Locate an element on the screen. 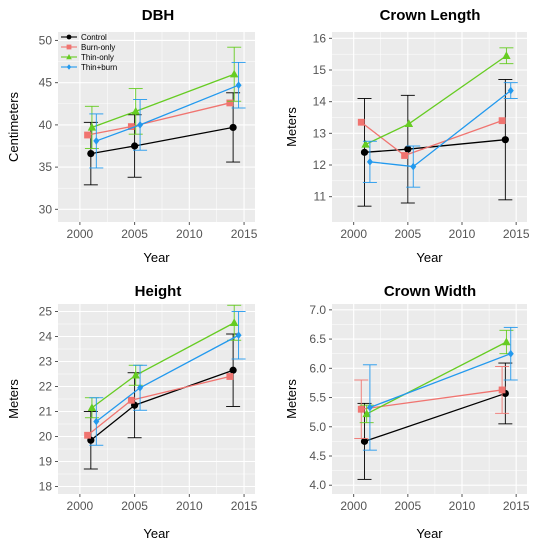 The image size is (541, 555). legend-entry: Thin-only is located at coordinates (87, 57).